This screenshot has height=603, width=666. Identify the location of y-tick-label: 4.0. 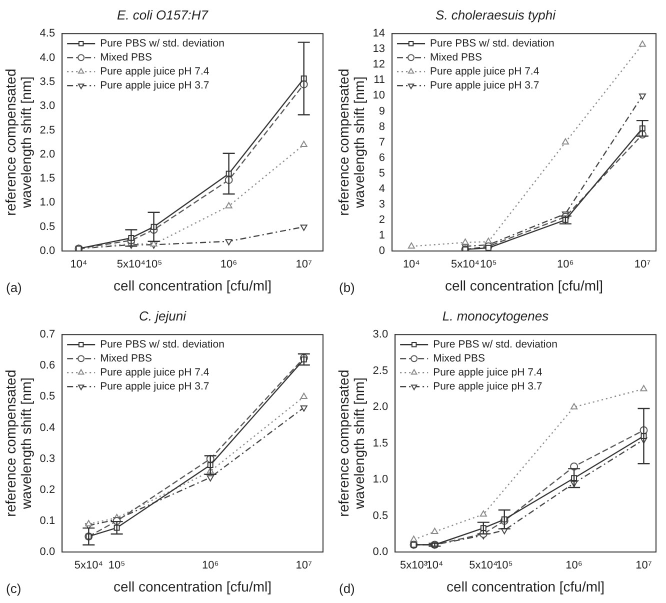
(48, 58).